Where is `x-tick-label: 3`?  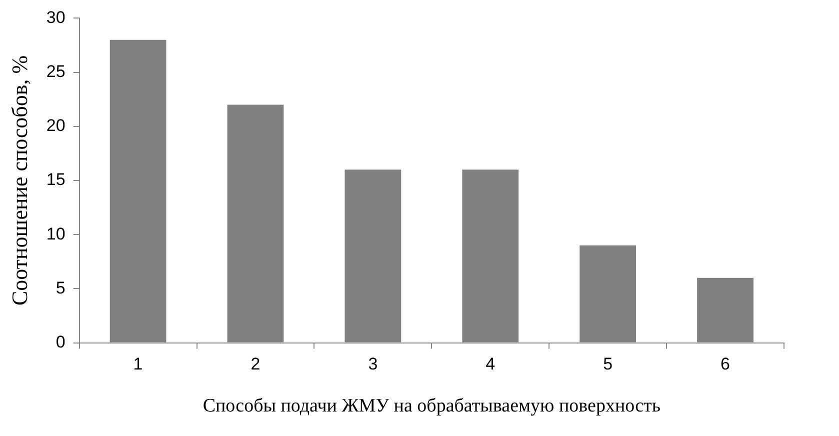 x-tick-label: 3 is located at coordinates (373, 364).